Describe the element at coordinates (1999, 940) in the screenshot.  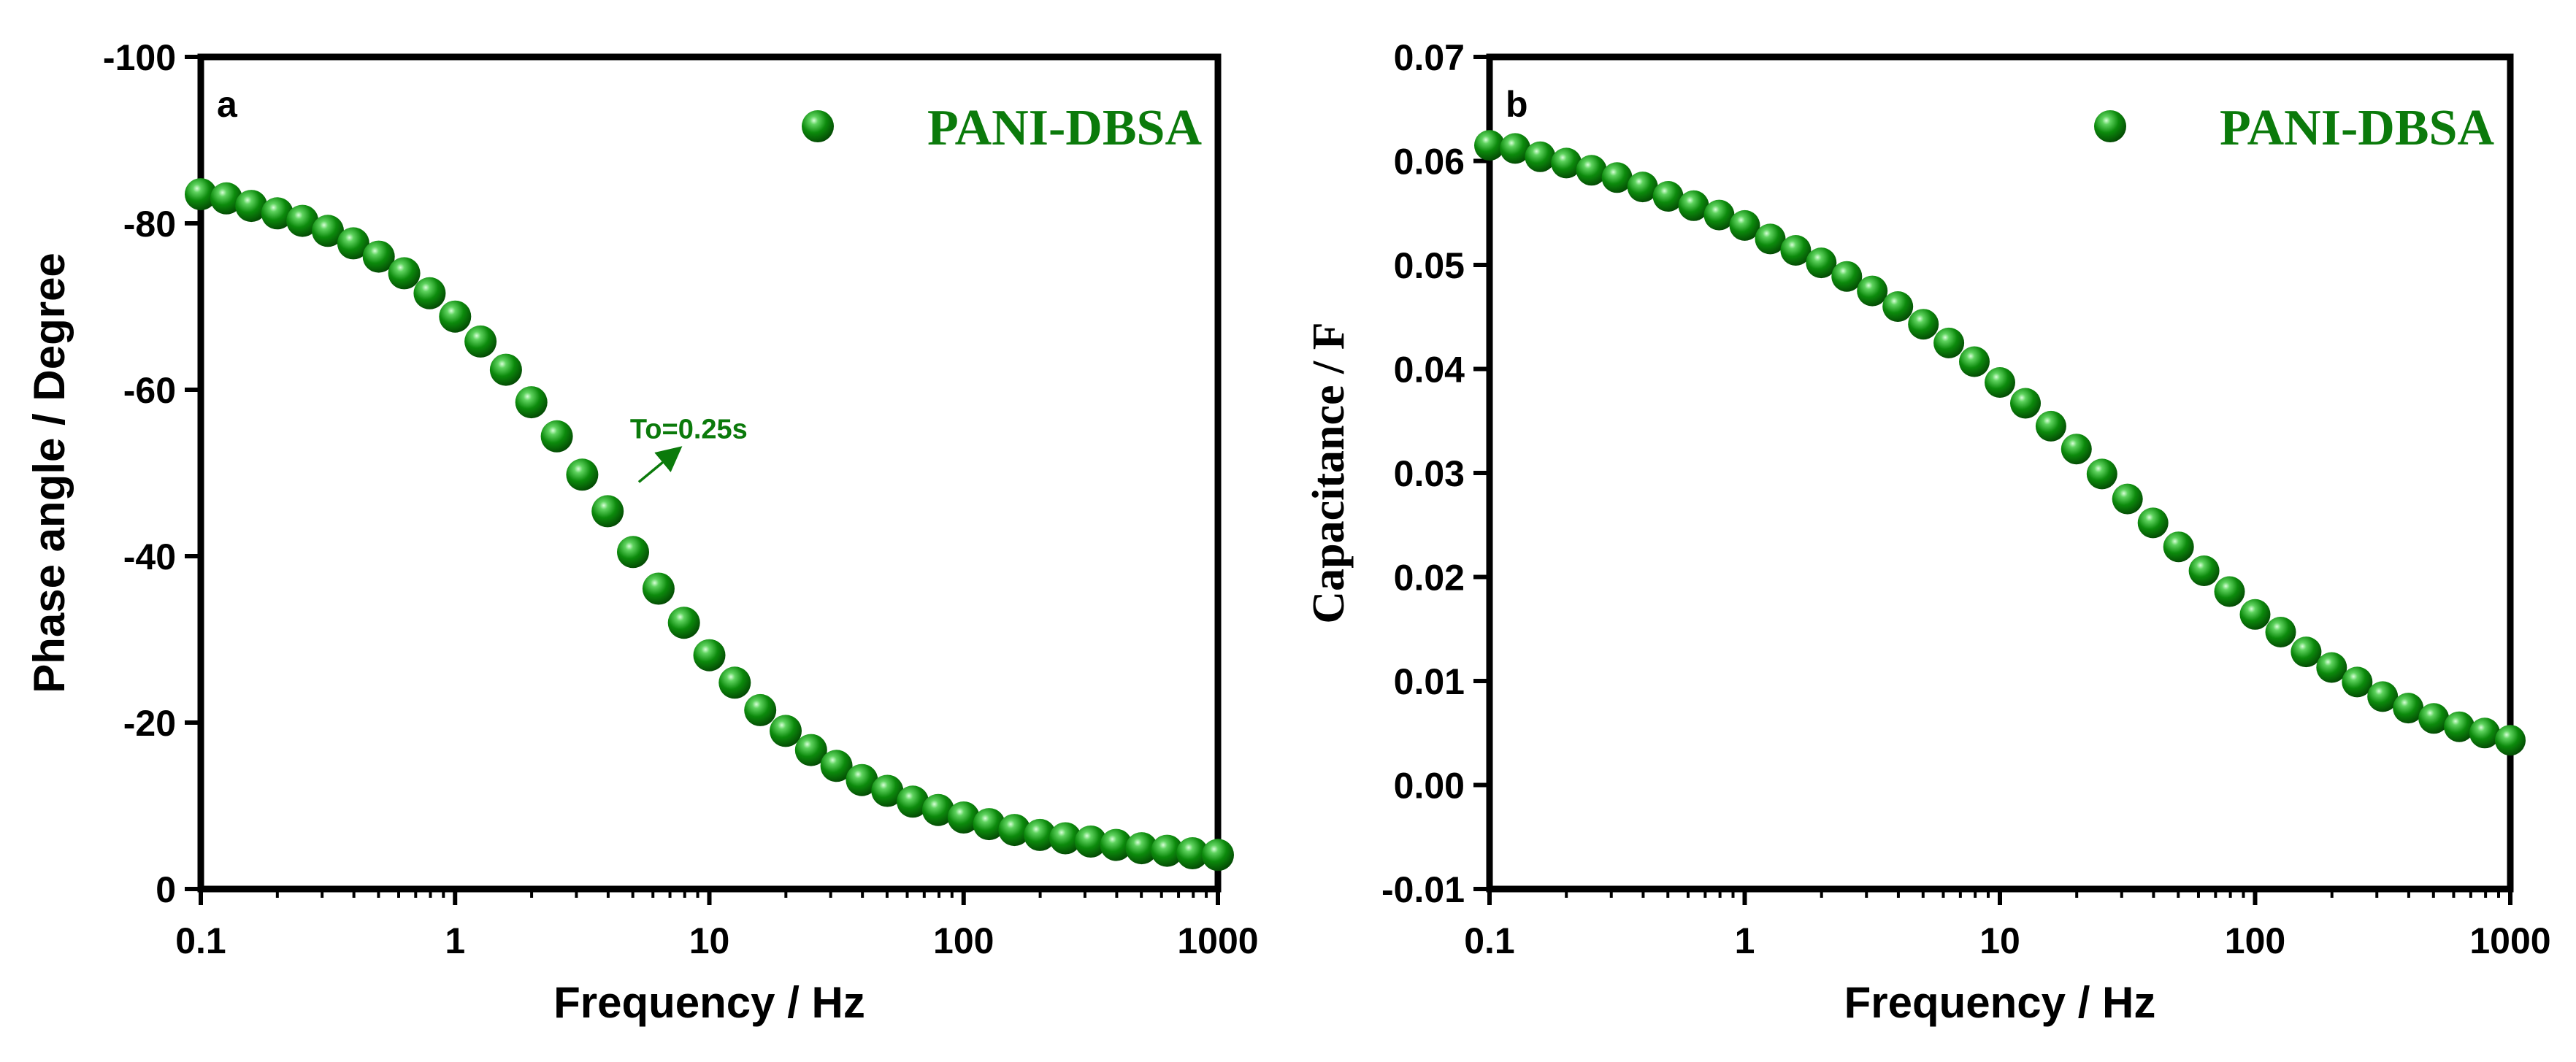
I see `x-tick-label: 10` at that location.